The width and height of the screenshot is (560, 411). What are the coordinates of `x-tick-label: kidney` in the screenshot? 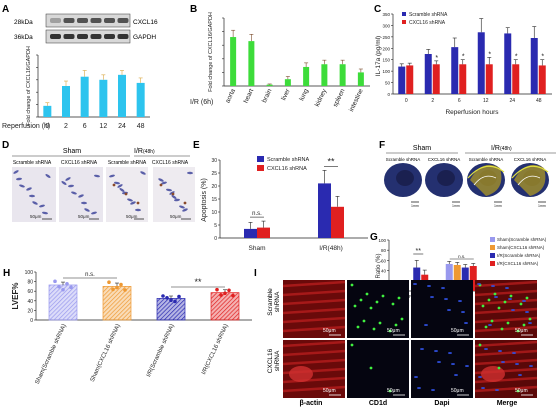 It's located at (321, 97).